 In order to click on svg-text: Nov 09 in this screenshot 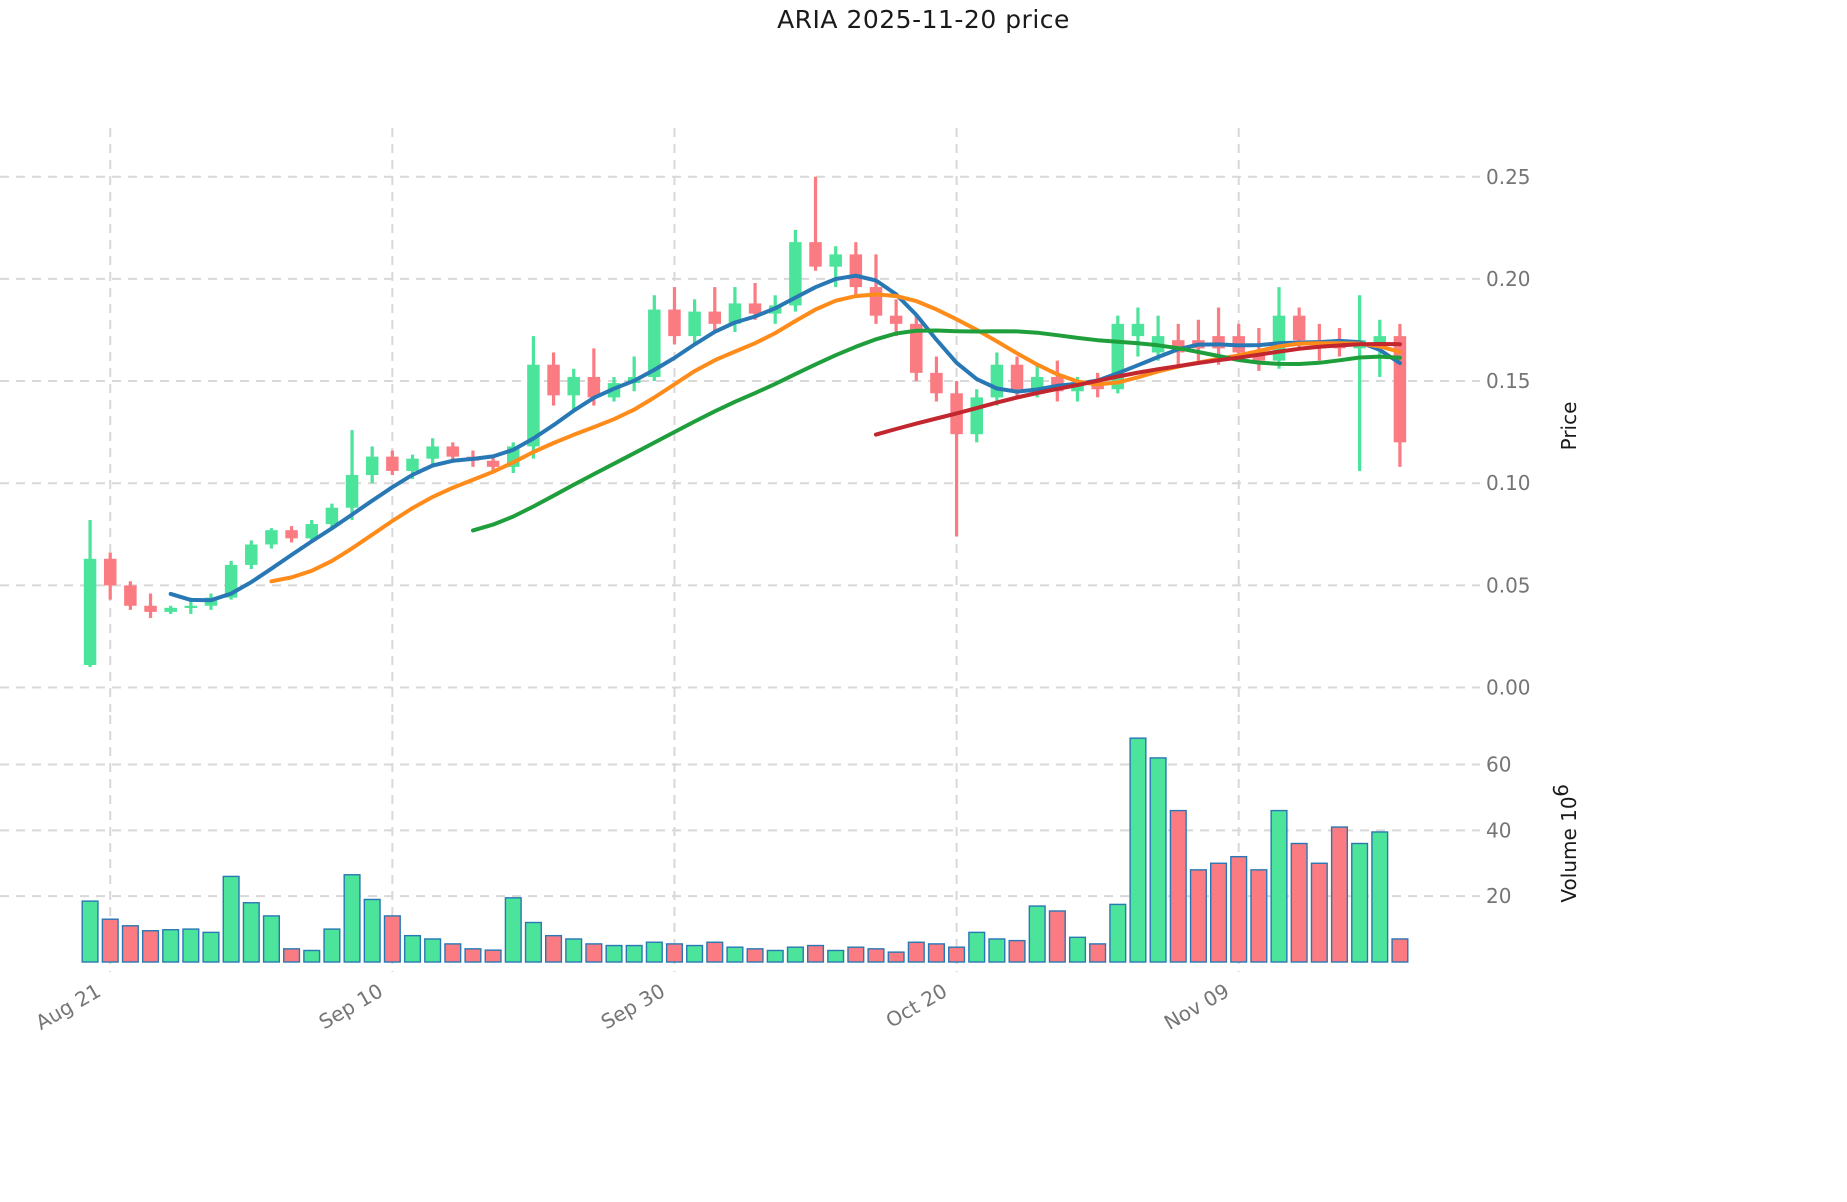, I will do `click(1196, 1007)`.